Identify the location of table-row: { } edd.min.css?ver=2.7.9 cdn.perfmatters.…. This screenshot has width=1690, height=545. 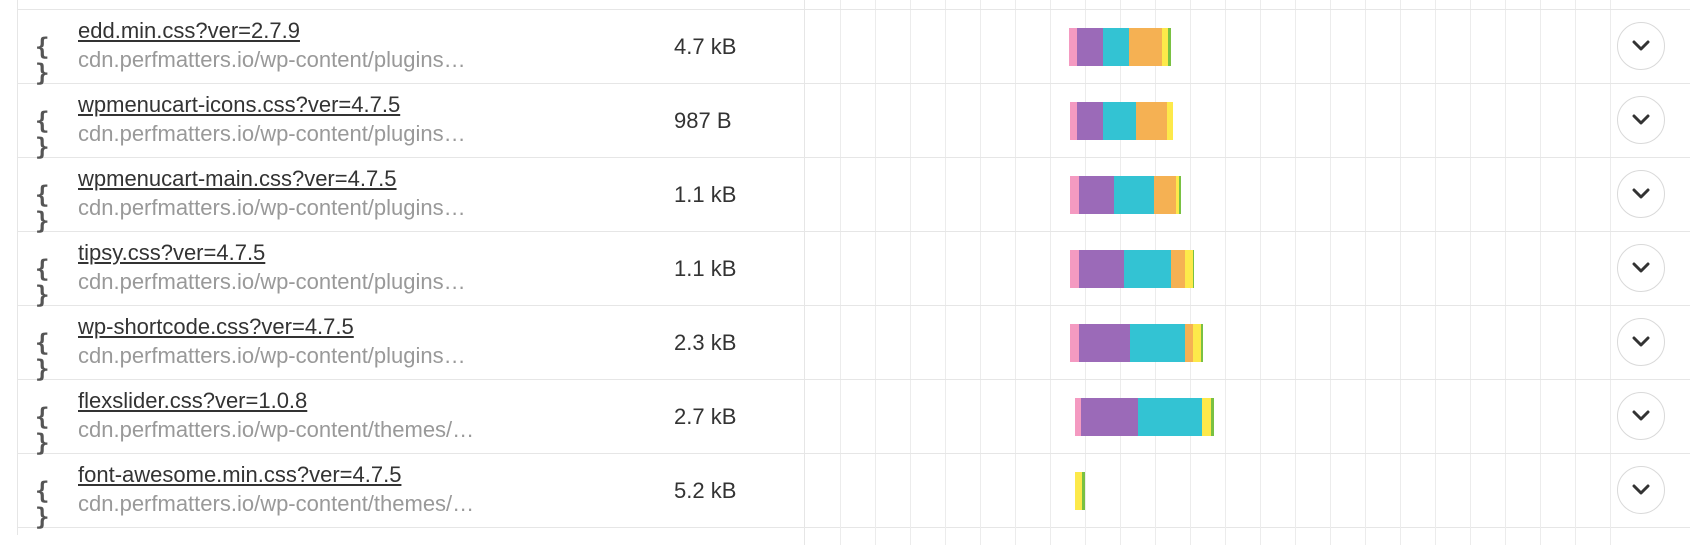
(854, 48).